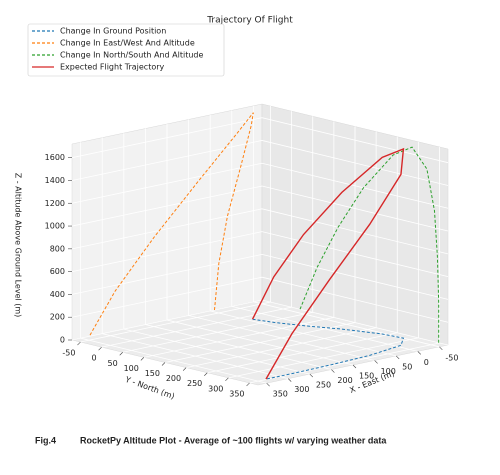  I want to click on z-tick-label: 1600, so click(55, 157).